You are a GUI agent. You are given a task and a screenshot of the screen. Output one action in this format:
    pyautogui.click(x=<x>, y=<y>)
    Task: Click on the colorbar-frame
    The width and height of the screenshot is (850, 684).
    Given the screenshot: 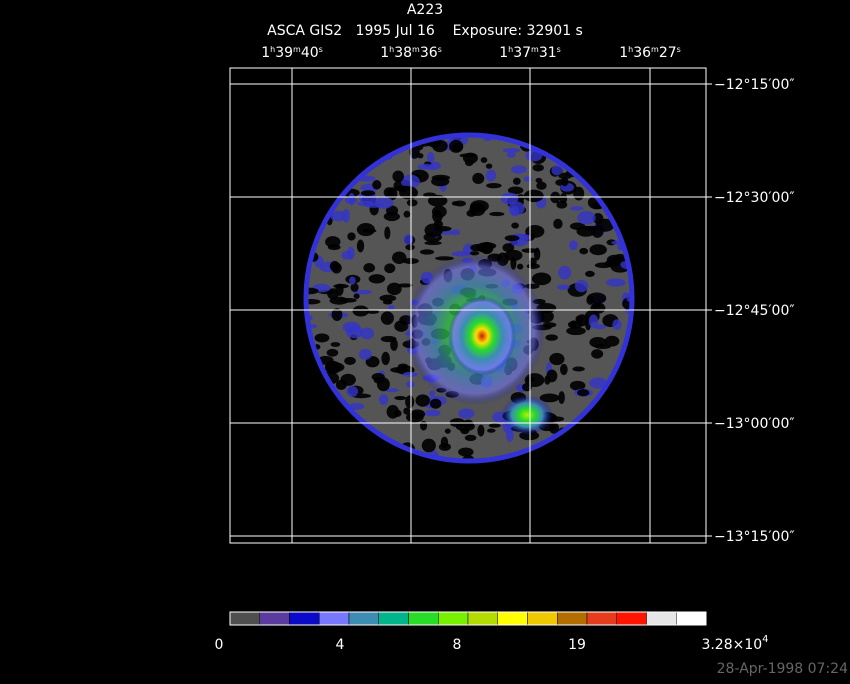 What is the action you would take?
    pyautogui.click(x=468, y=618)
    